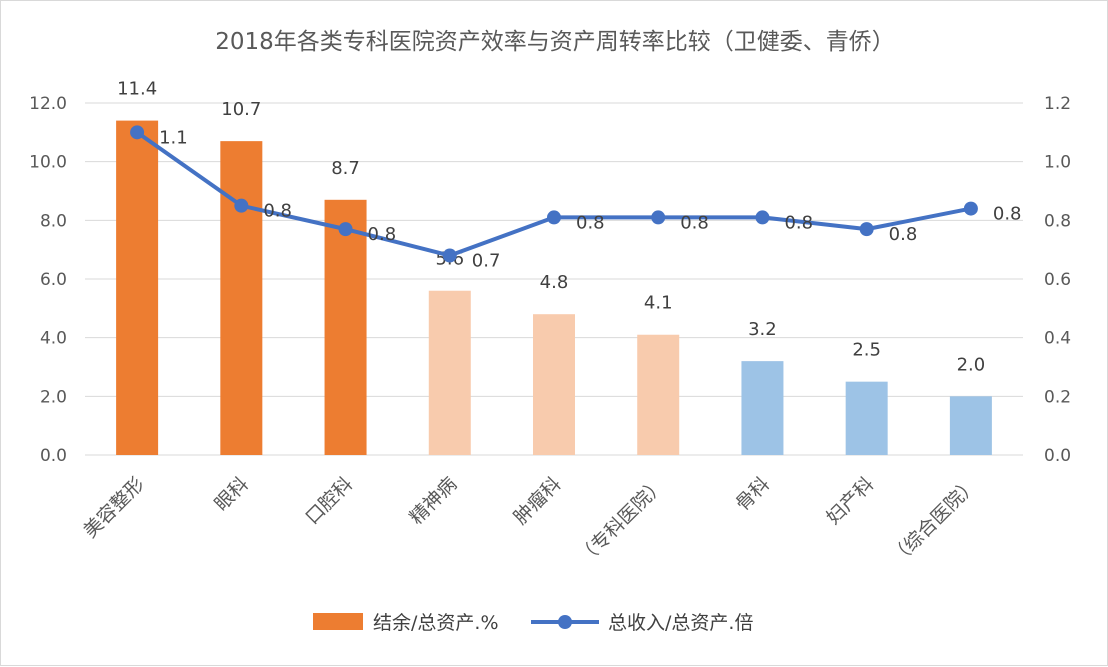  Describe the element at coordinates (53, 339) in the screenshot. I see `y-left-tick-label: 4.0` at that location.